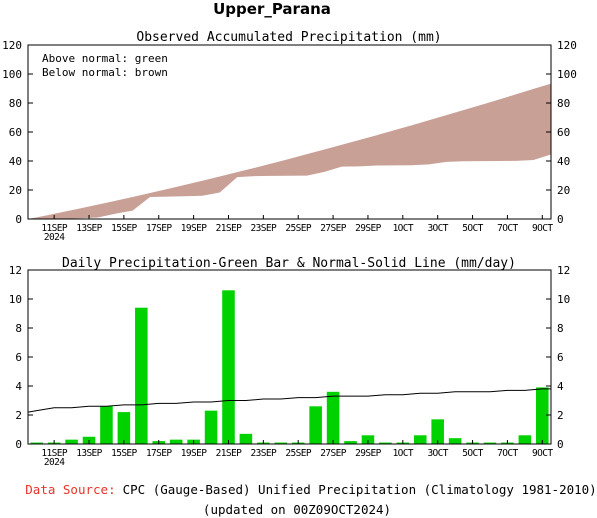  What do you see at coordinates (507, 228) in the screenshot?
I see `accumulated-xtick-label: 7OCT` at bounding box center [507, 228].